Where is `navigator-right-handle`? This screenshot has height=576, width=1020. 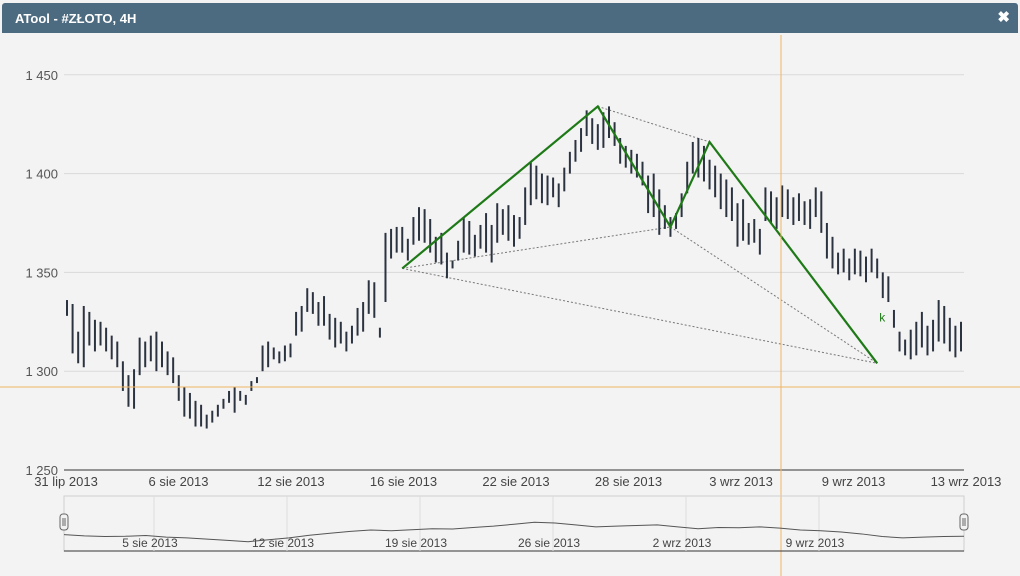 navigator-right-handle is located at coordinates (964, 522).